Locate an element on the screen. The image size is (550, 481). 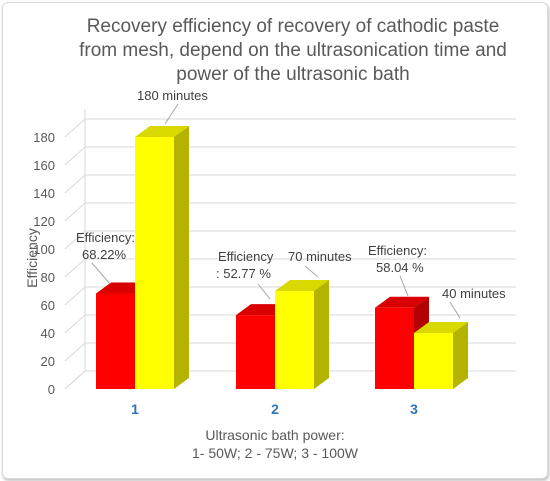
annotation-efficiency-3-line-1: Efficiency: is located at coordinates (397, 250).